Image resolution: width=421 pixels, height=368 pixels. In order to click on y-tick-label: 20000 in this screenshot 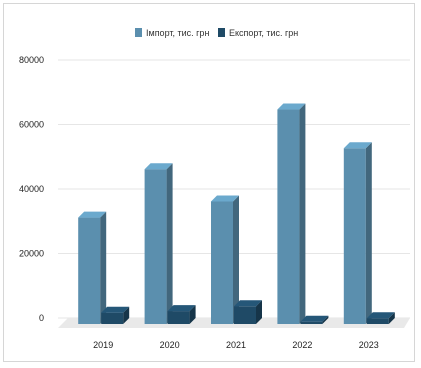, I will do `click(31, 254)`.